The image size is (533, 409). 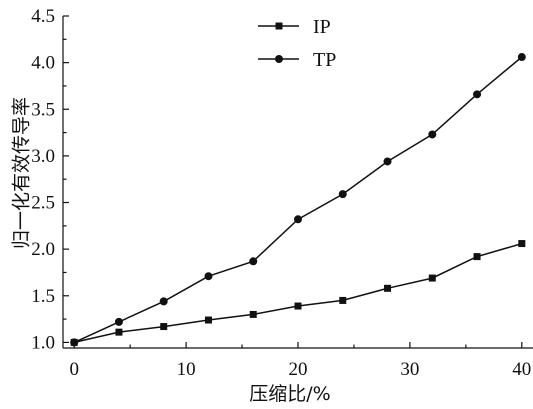 I want to click on x-tick-label: 20, so click(x=298, y=369).